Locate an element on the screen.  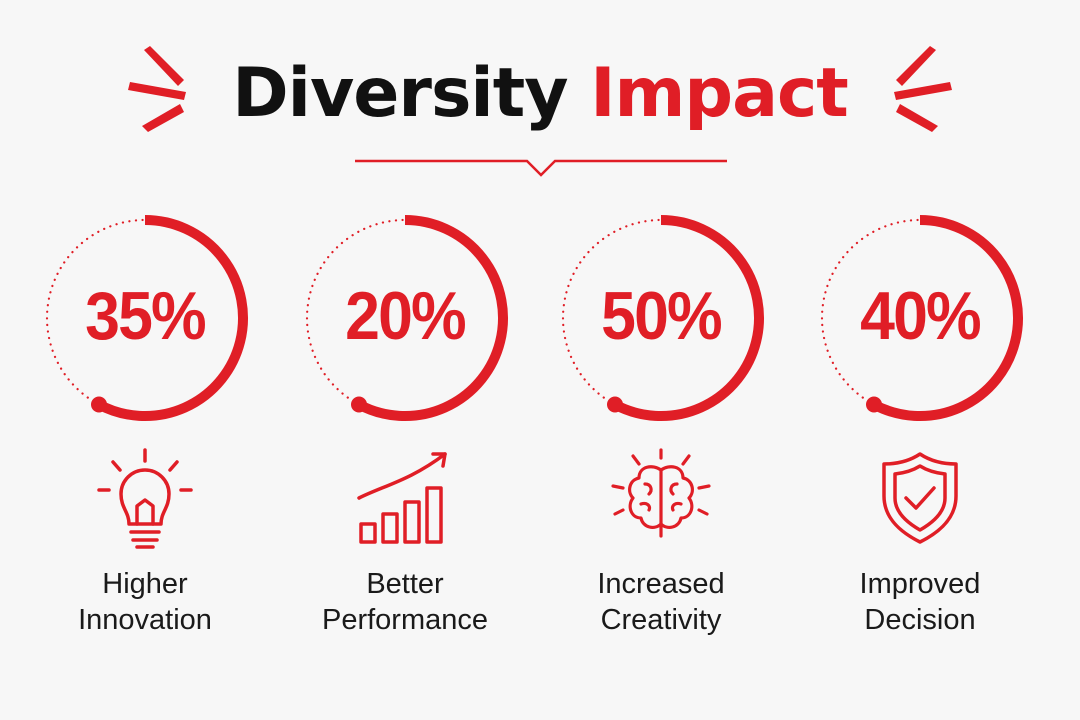
stat-percentage: 50% is located at coordinates (662, 316).